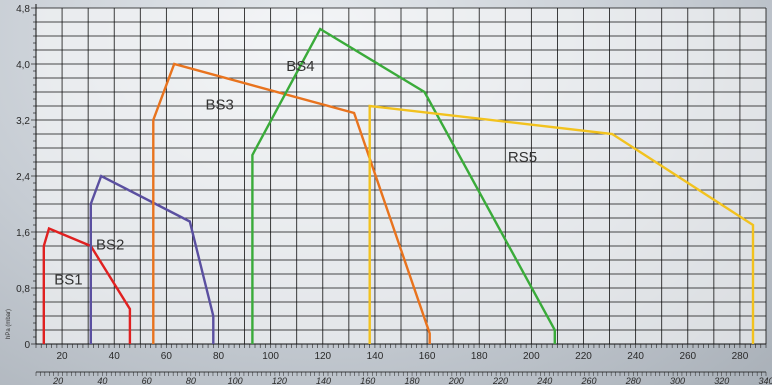 This screenshot has width=772, height=385. I want to click on series-label-bs1: BS1, so click(68, 280).